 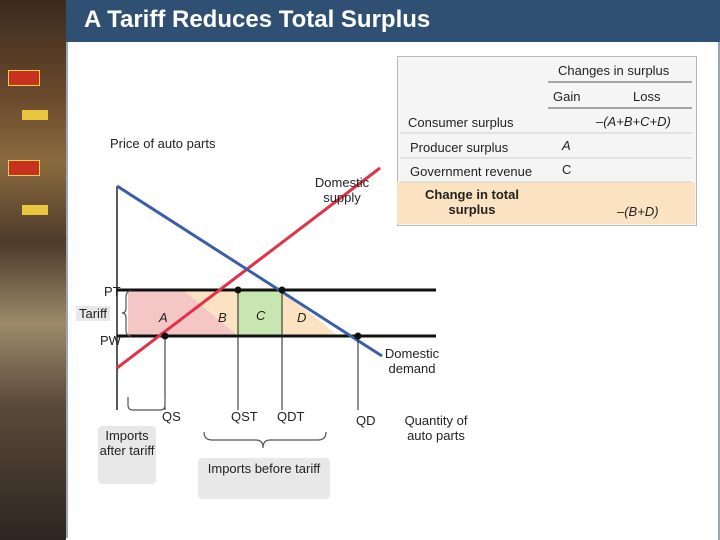 I want to click on imports-before-tariff-note: Imports before tariff, so click(x=264, y=478).